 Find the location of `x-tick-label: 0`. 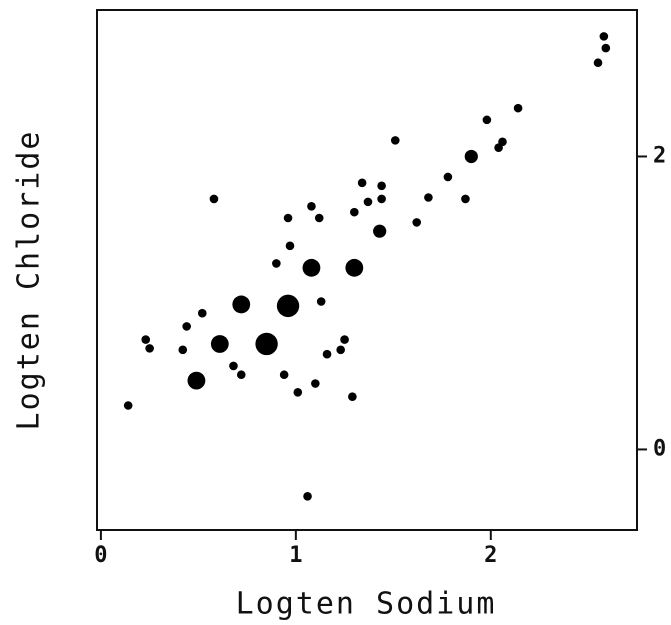

x-tick-label: 0 is located at coordinates (100, 555).